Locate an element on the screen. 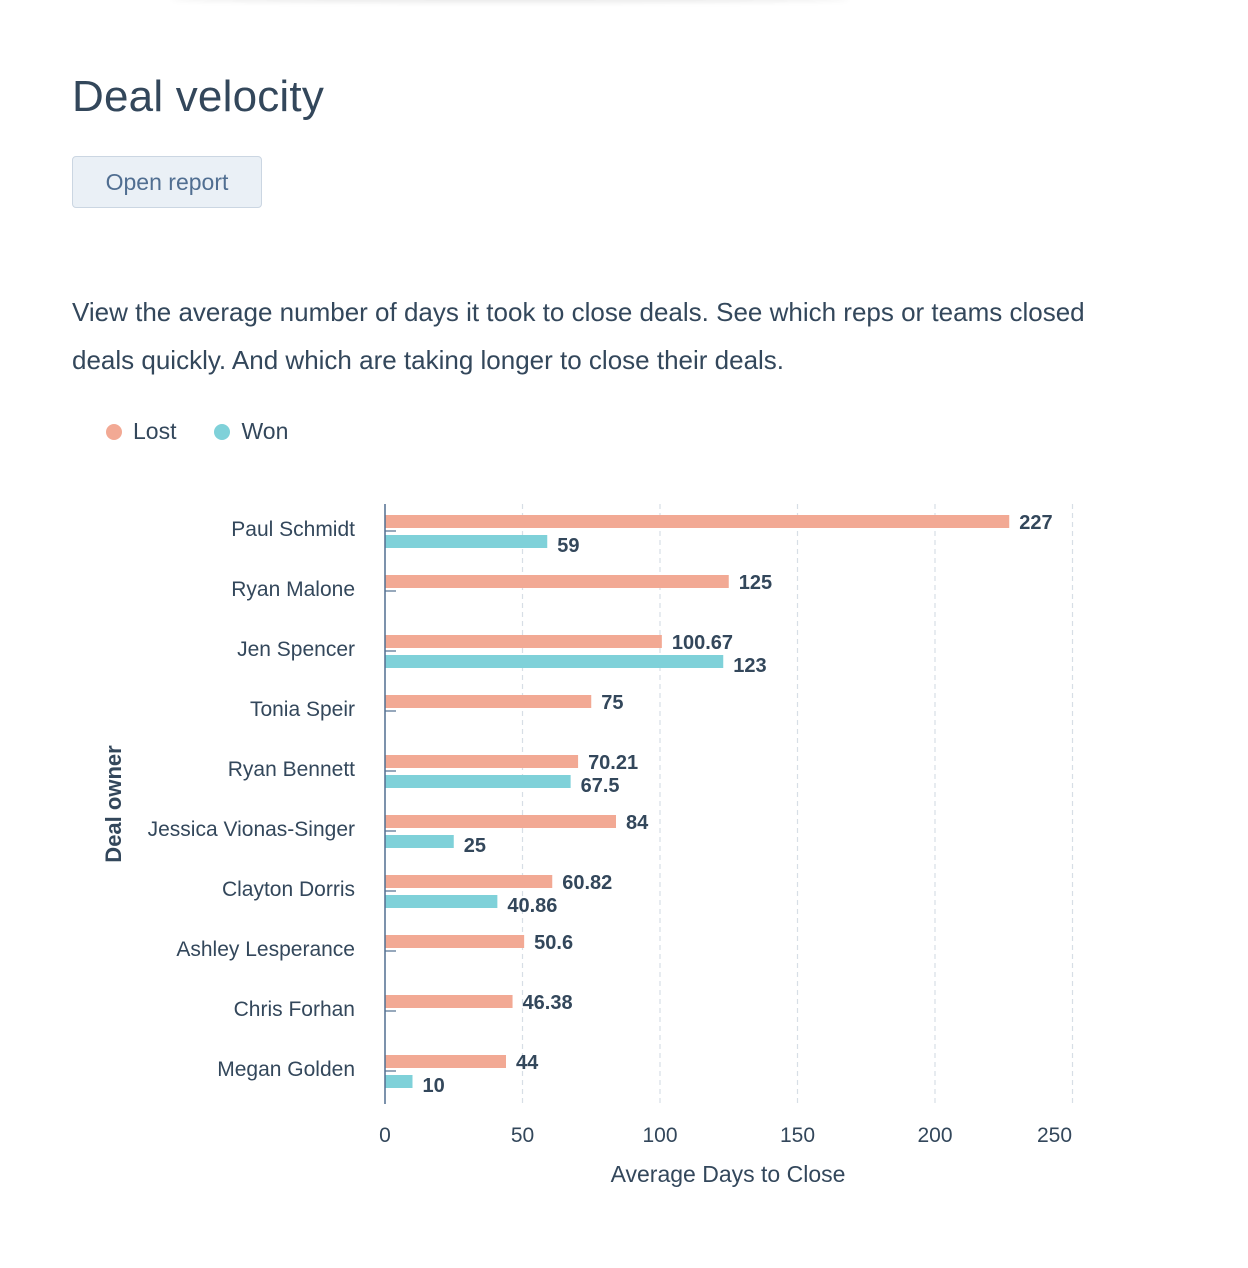  legend-label-lost: Lost is located at coordinates (155, 431).